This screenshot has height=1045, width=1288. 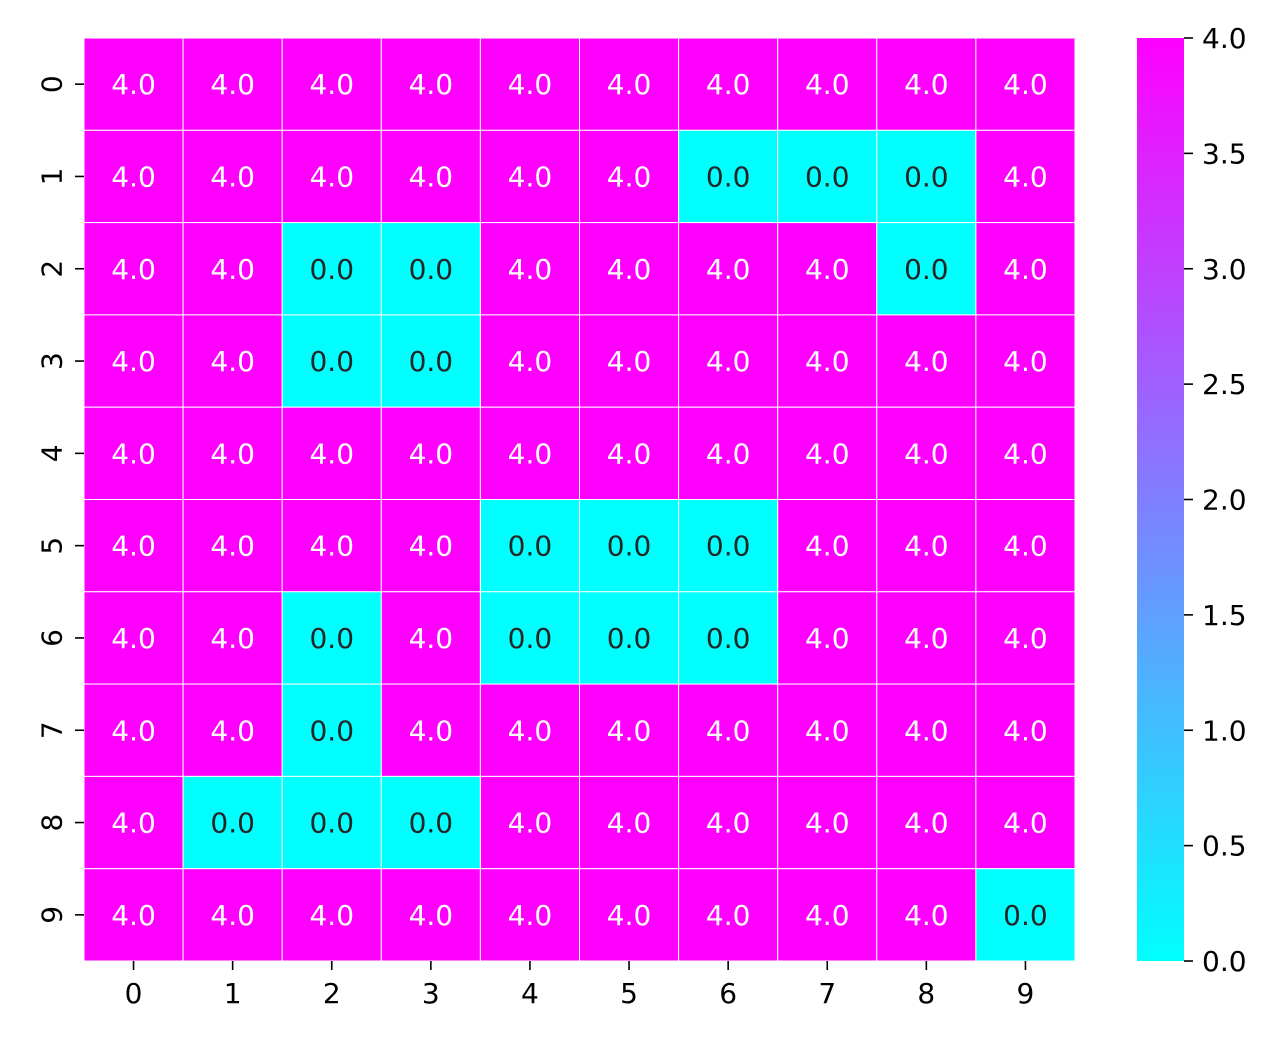 I want to click on y-tick-label: 3, so click(x=52, y=361).